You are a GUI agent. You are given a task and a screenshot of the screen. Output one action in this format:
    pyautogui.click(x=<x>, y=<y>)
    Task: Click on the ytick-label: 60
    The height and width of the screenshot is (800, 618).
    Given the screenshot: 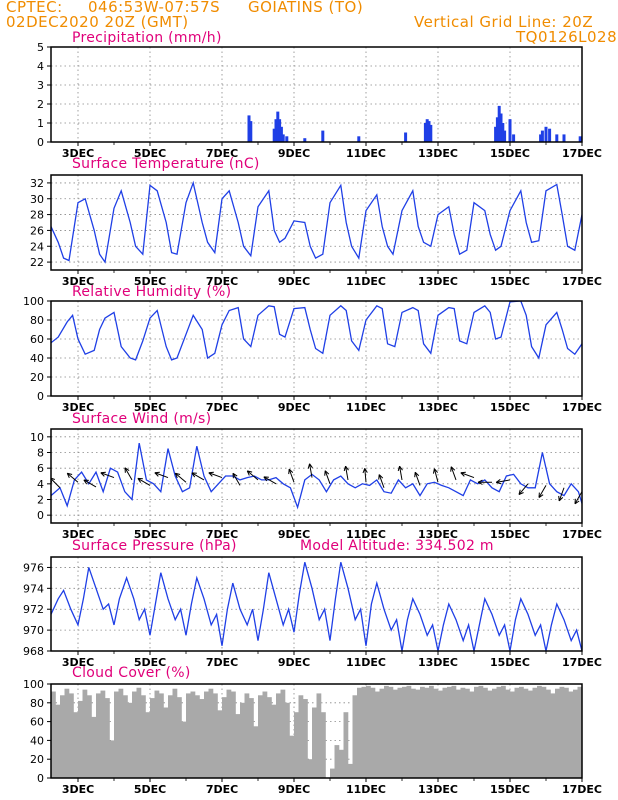 What is the action you would take?
    pyautogui.click(x=37, y=339)
    